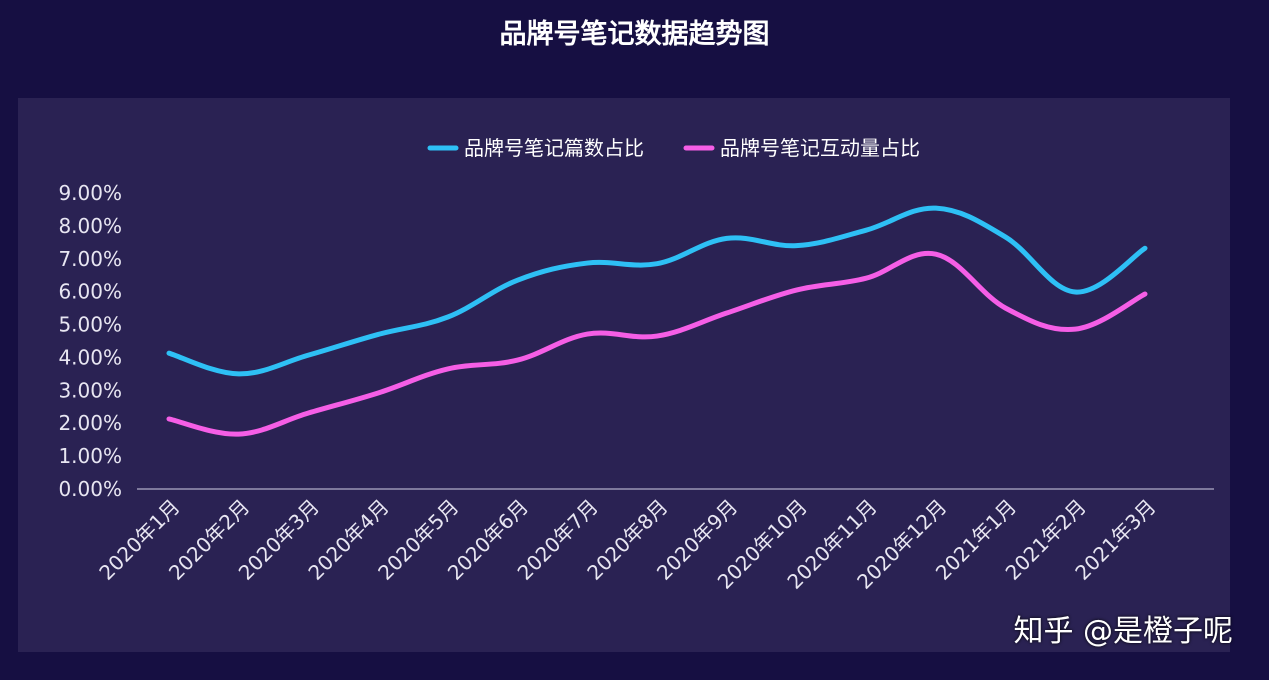 The height and width of the screenshot is (680, 1269). What do you see at coordinates (90, 259) in the screenshot?
I see `y-tick-label: 7.00%` at bounding box center [90, 259].